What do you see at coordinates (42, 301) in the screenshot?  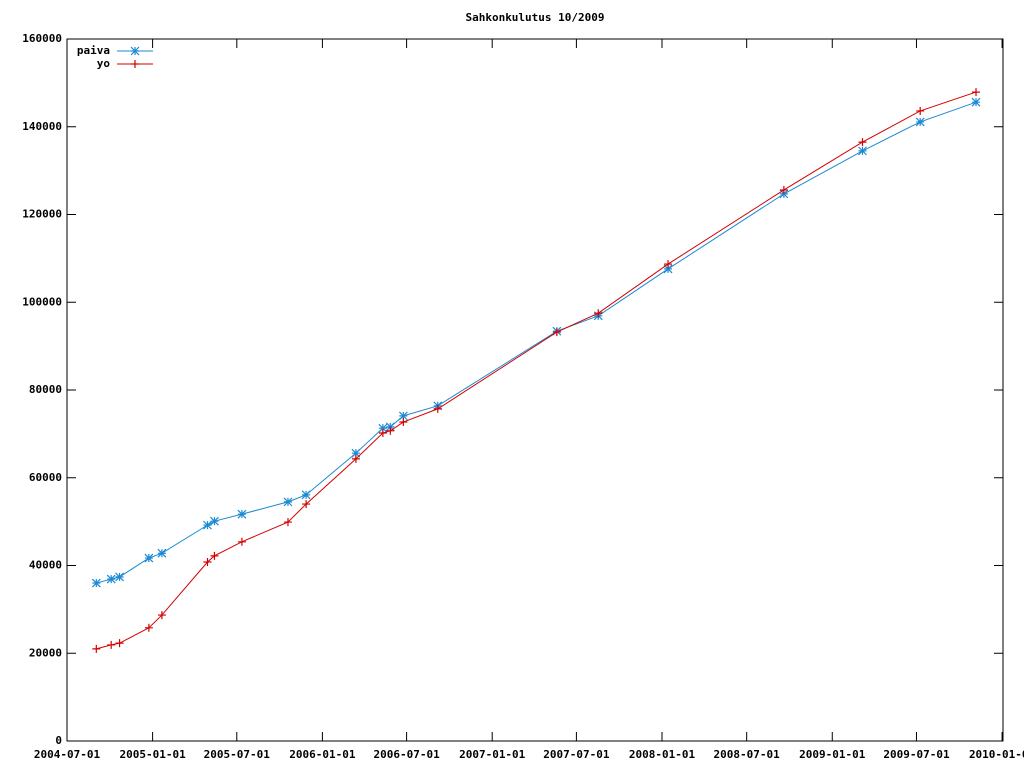 I see `y-tick-label: 100000` at bounding box center [42, 301].